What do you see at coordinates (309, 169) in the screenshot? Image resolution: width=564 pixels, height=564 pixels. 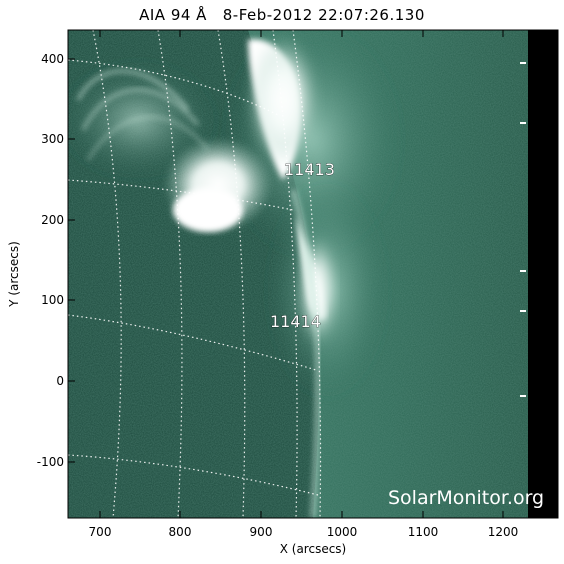 I see `region-label-11413: 11413` at bounding box center [309, 169].